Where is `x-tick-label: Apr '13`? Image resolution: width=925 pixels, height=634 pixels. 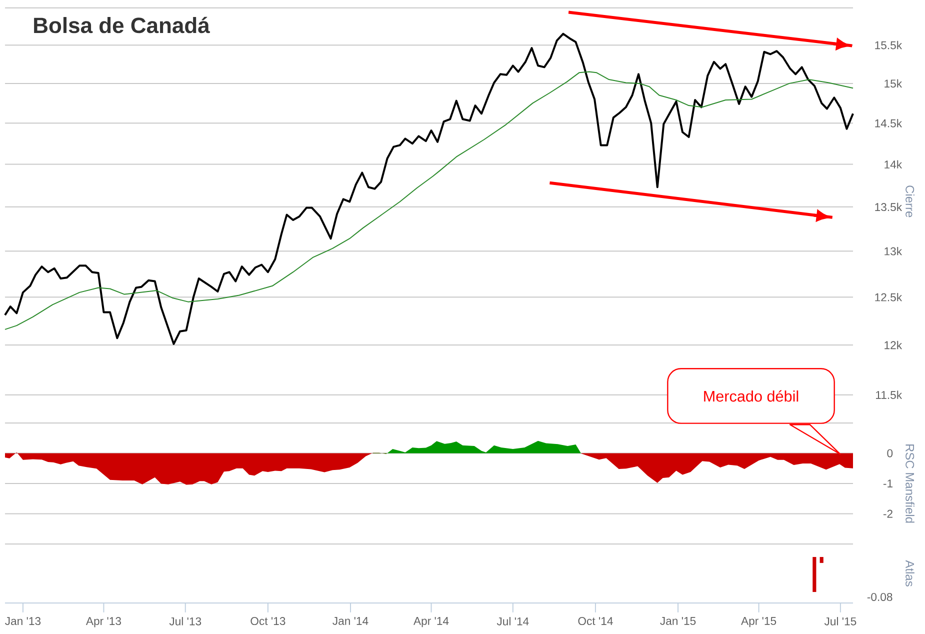 x-tick-label: Apr '13 is located at coordinates (103, 622).